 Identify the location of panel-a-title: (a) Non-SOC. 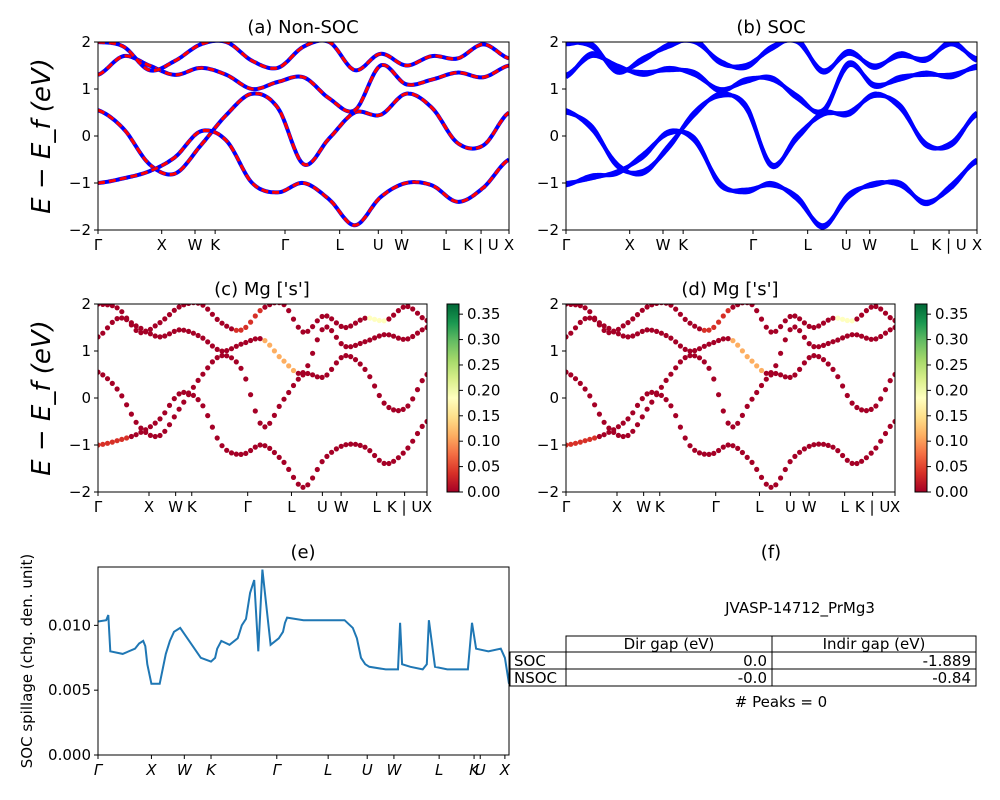
(302, 27).